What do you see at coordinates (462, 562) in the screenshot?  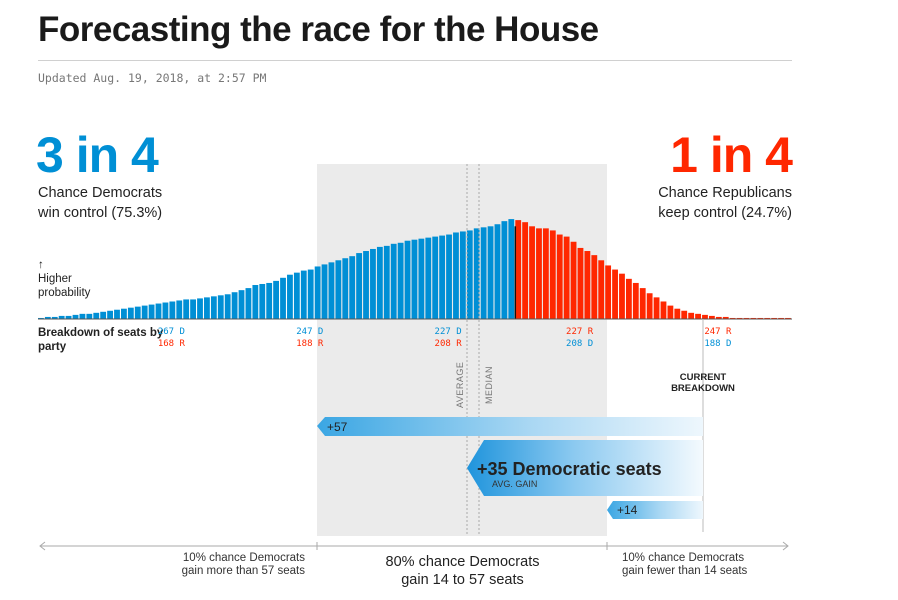 I see `note-mid-line1: 80% chance Democrats` at bounding box center [462, 562].